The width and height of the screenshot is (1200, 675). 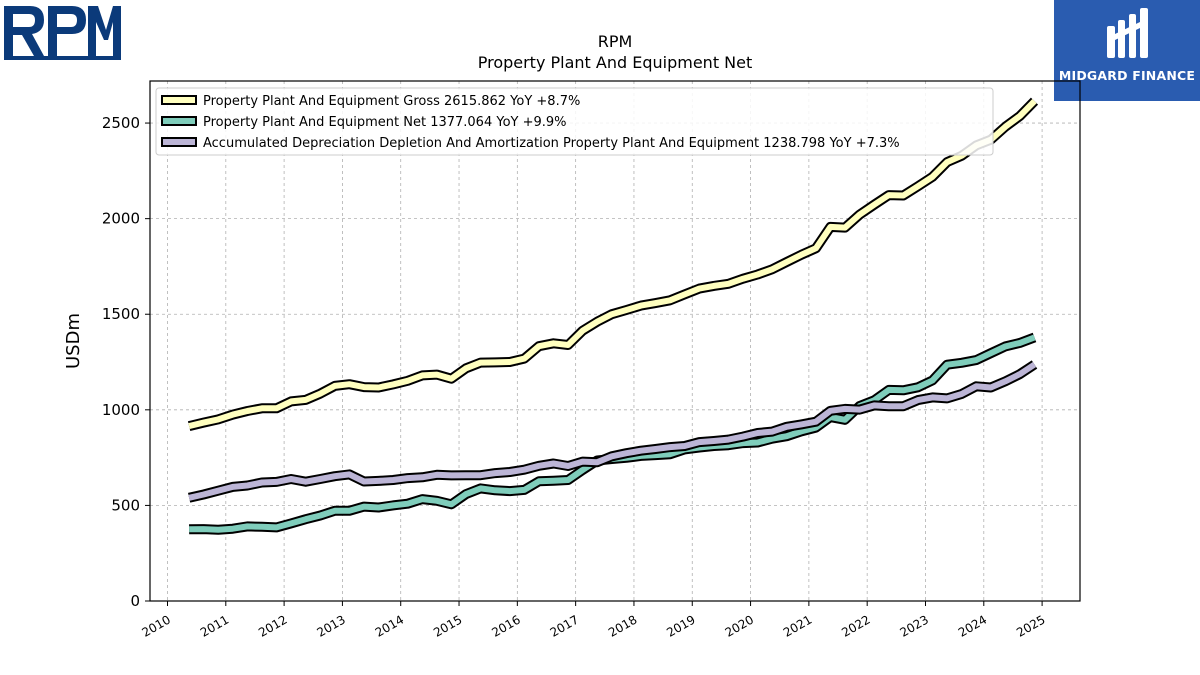 I want to click on y-tick-label: 2000, so click(x=121, y=219).